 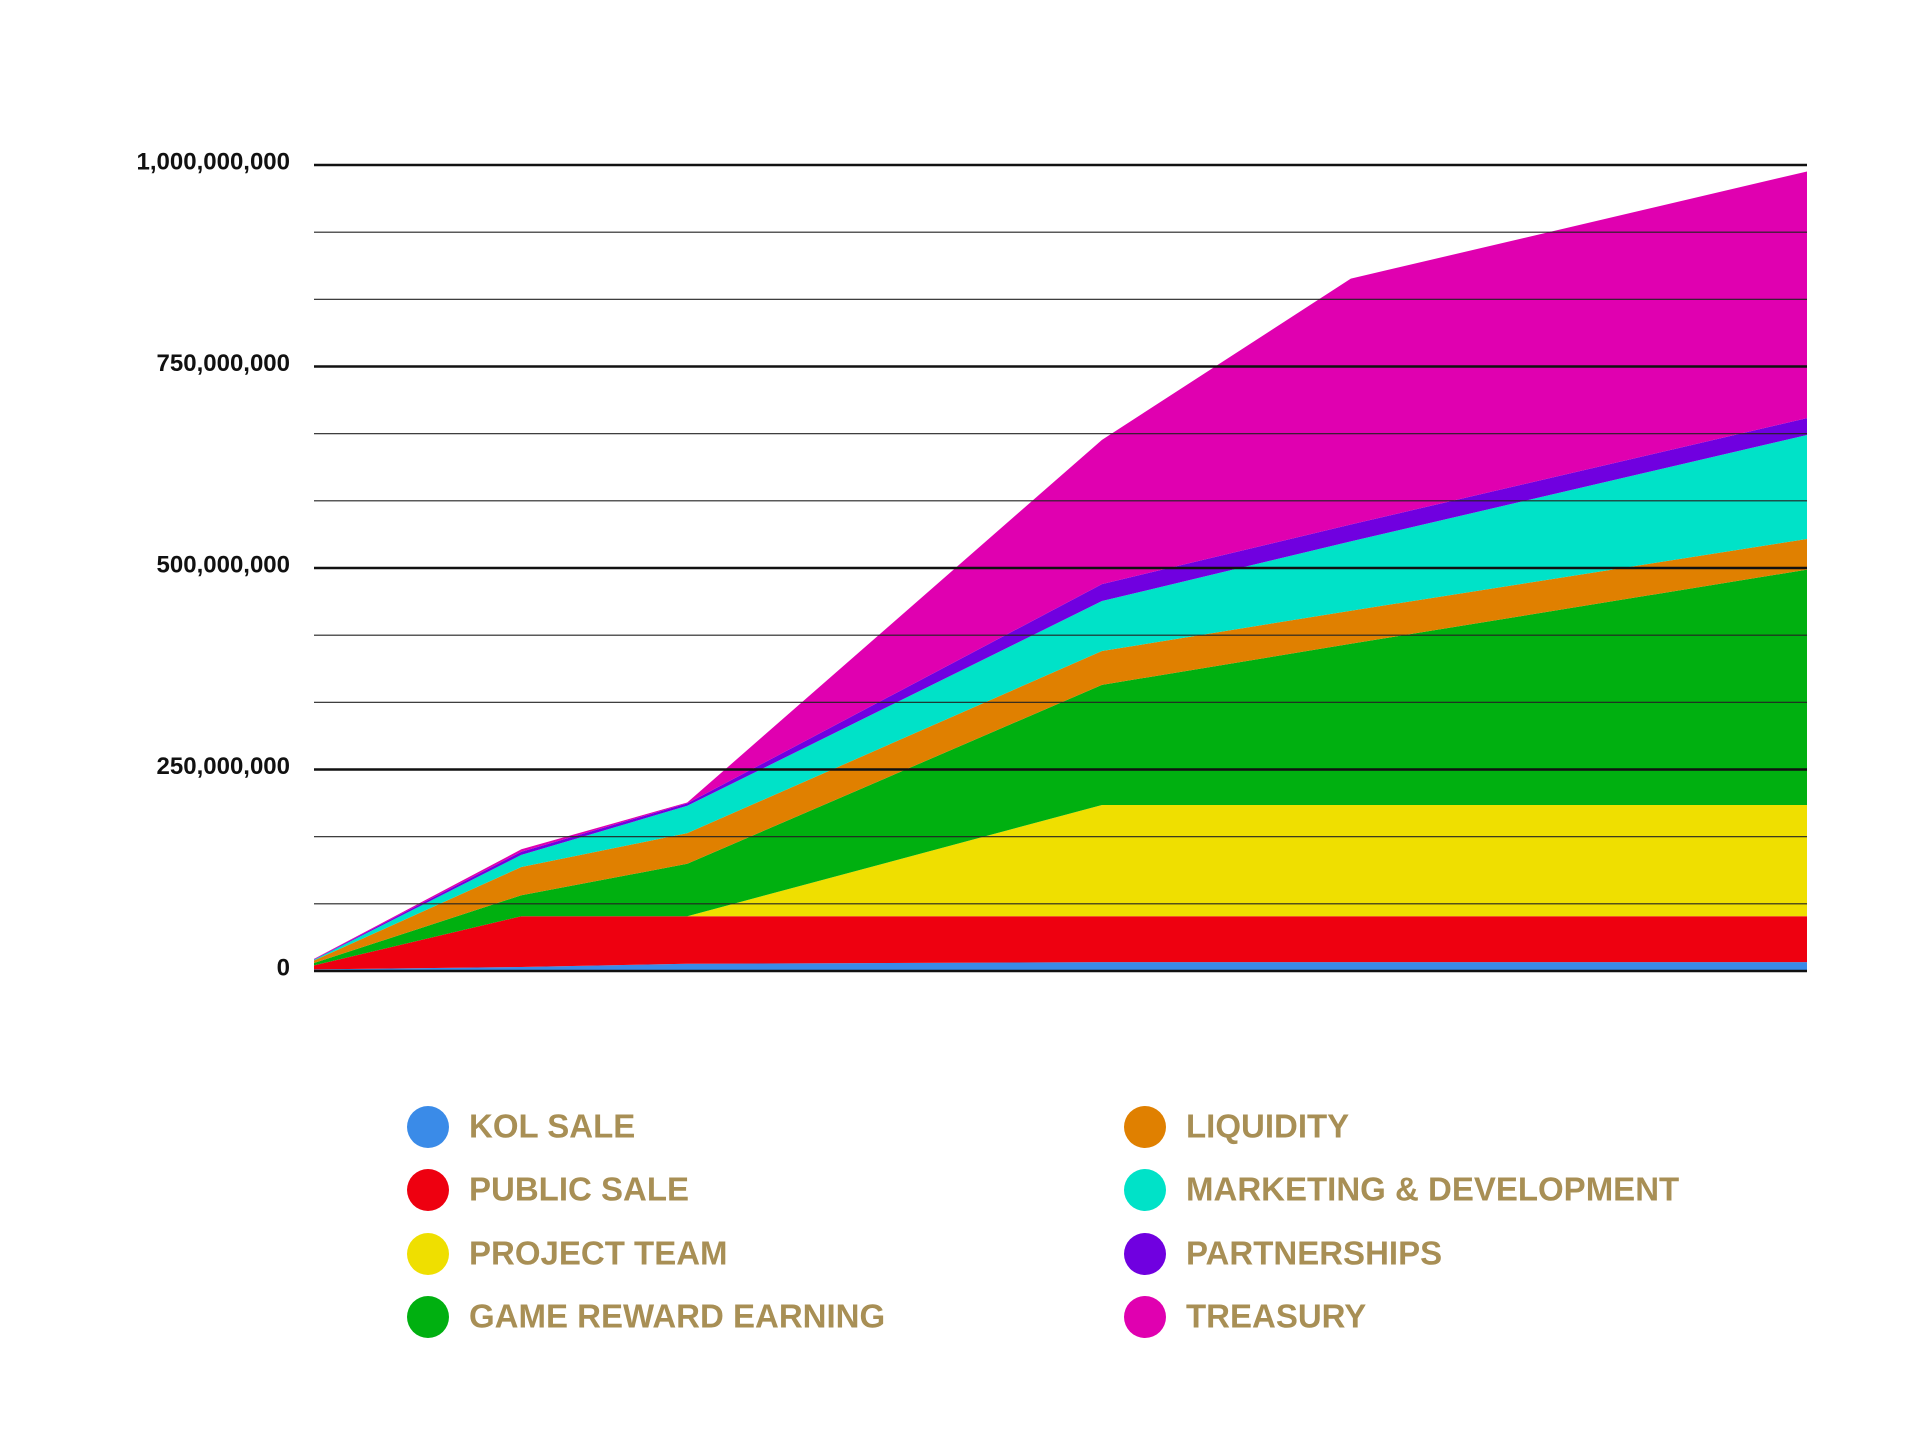 I want to click on y-tick-label: 250,000,000, so click(x=223, y=766).